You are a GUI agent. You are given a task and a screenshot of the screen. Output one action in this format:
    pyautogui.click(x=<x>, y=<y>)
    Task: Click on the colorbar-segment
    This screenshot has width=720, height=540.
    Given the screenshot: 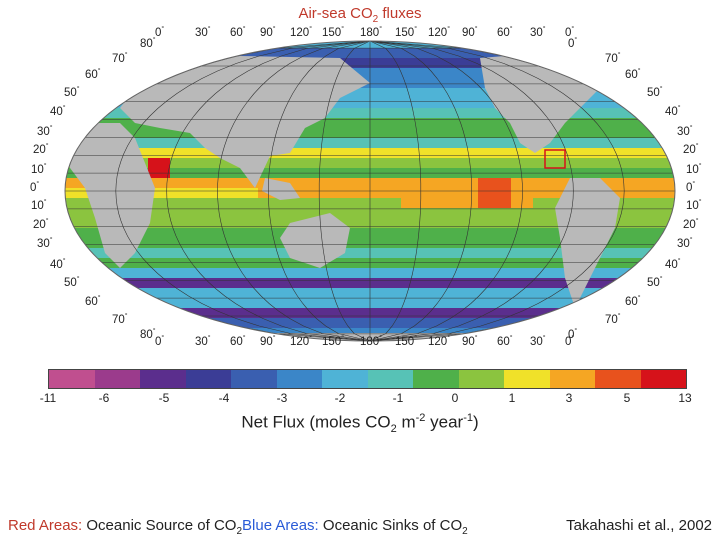 What is the action you would take?
    pyautogui.click(x=299, y=379)
    